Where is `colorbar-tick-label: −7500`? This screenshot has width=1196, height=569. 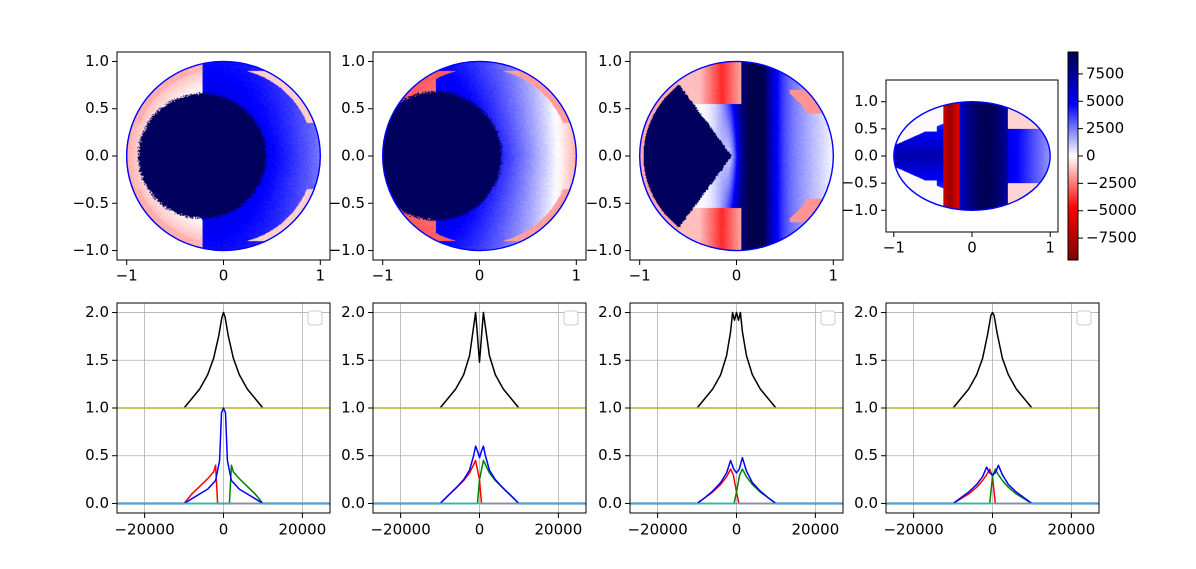
colorbar-tick-label: −7500 is located at coordinates (1111, 238).